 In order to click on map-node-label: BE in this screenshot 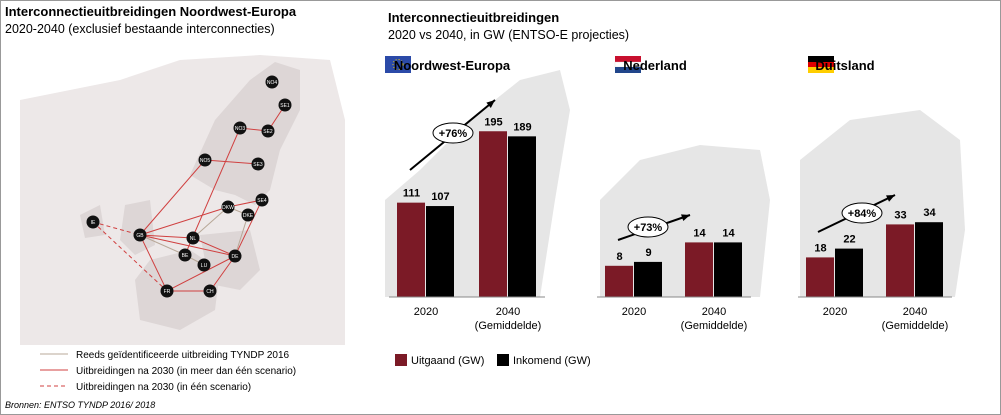, I will do `click(185, 256)`.